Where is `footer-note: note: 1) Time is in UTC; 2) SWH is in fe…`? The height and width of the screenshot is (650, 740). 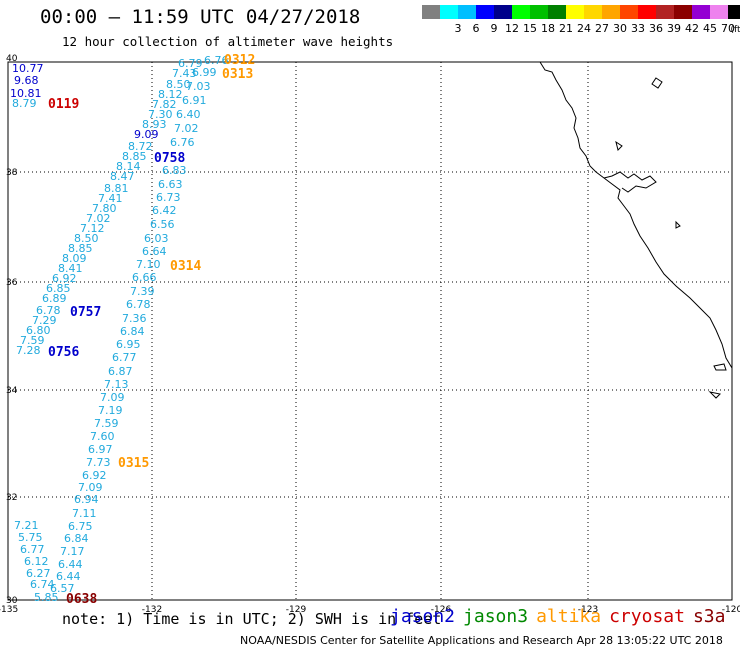 footer-note: note: 1) Time is in UTC; 2) SWH is in fe… is located at coordinates (252, 619).